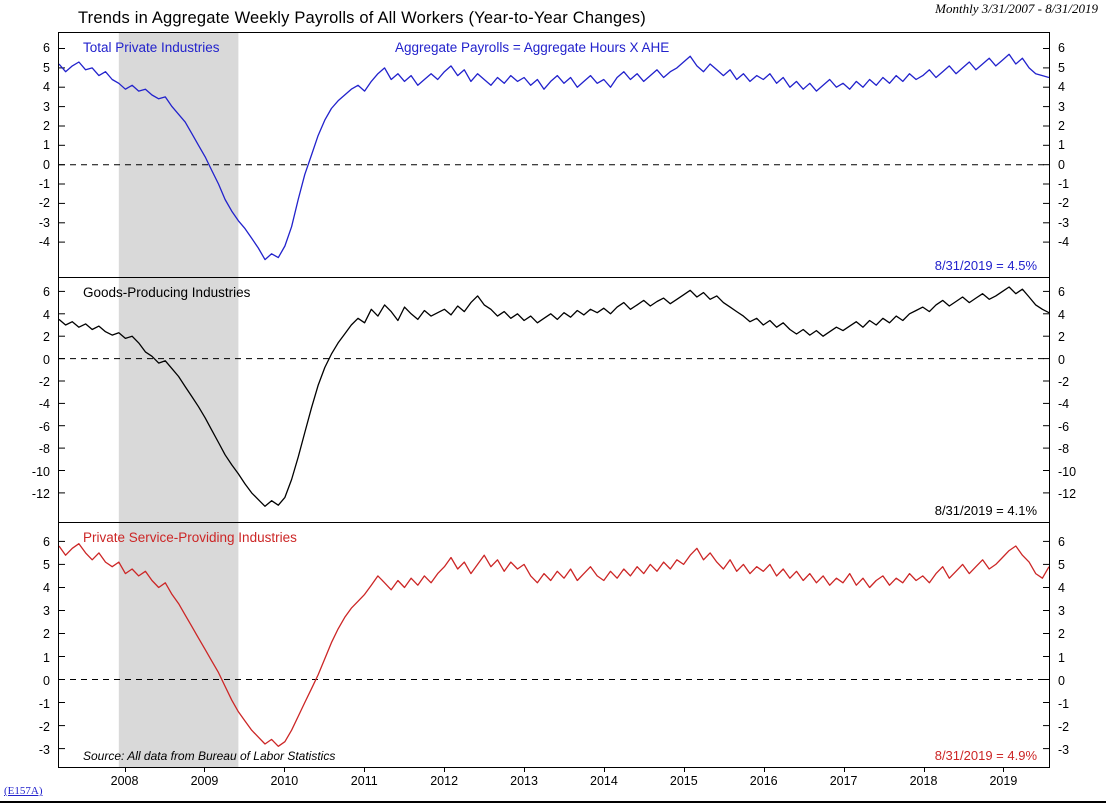 The image size is (1106, 808). I want to click on y-axis-left: 6 5 4 3 2 1 0 -1 -2 -3, so click(29, 645).